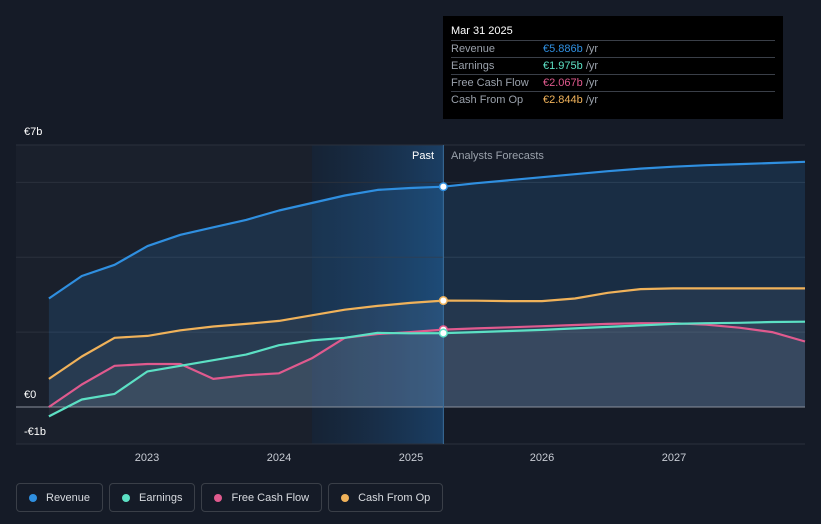 The height and width of the screenshot is (524, 821). Describe the element at coordinates (473, 49) in the screenshot. I see `tooltip-label: Revenue` at that location.